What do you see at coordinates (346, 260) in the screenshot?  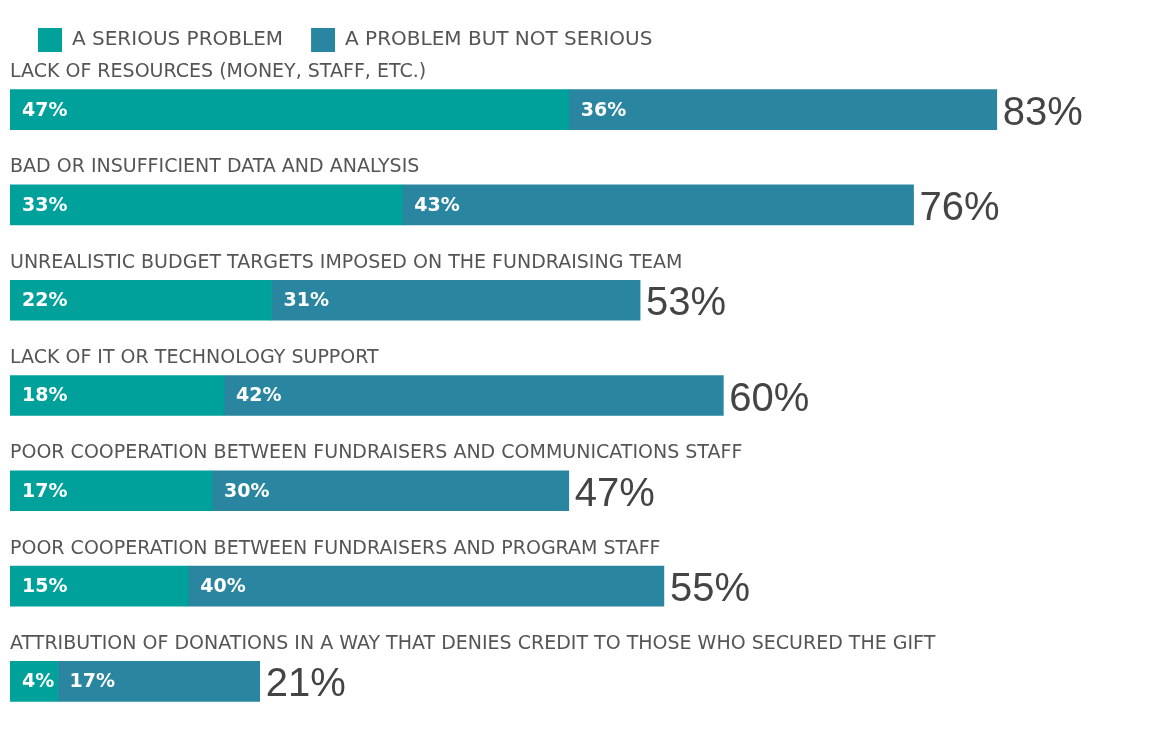 I see `y-tick-label: UNREALISTIC BUDGET TARGETS IMPOSED ON THE FUNDRAISING TEAM` at bounding box center [346, 260].